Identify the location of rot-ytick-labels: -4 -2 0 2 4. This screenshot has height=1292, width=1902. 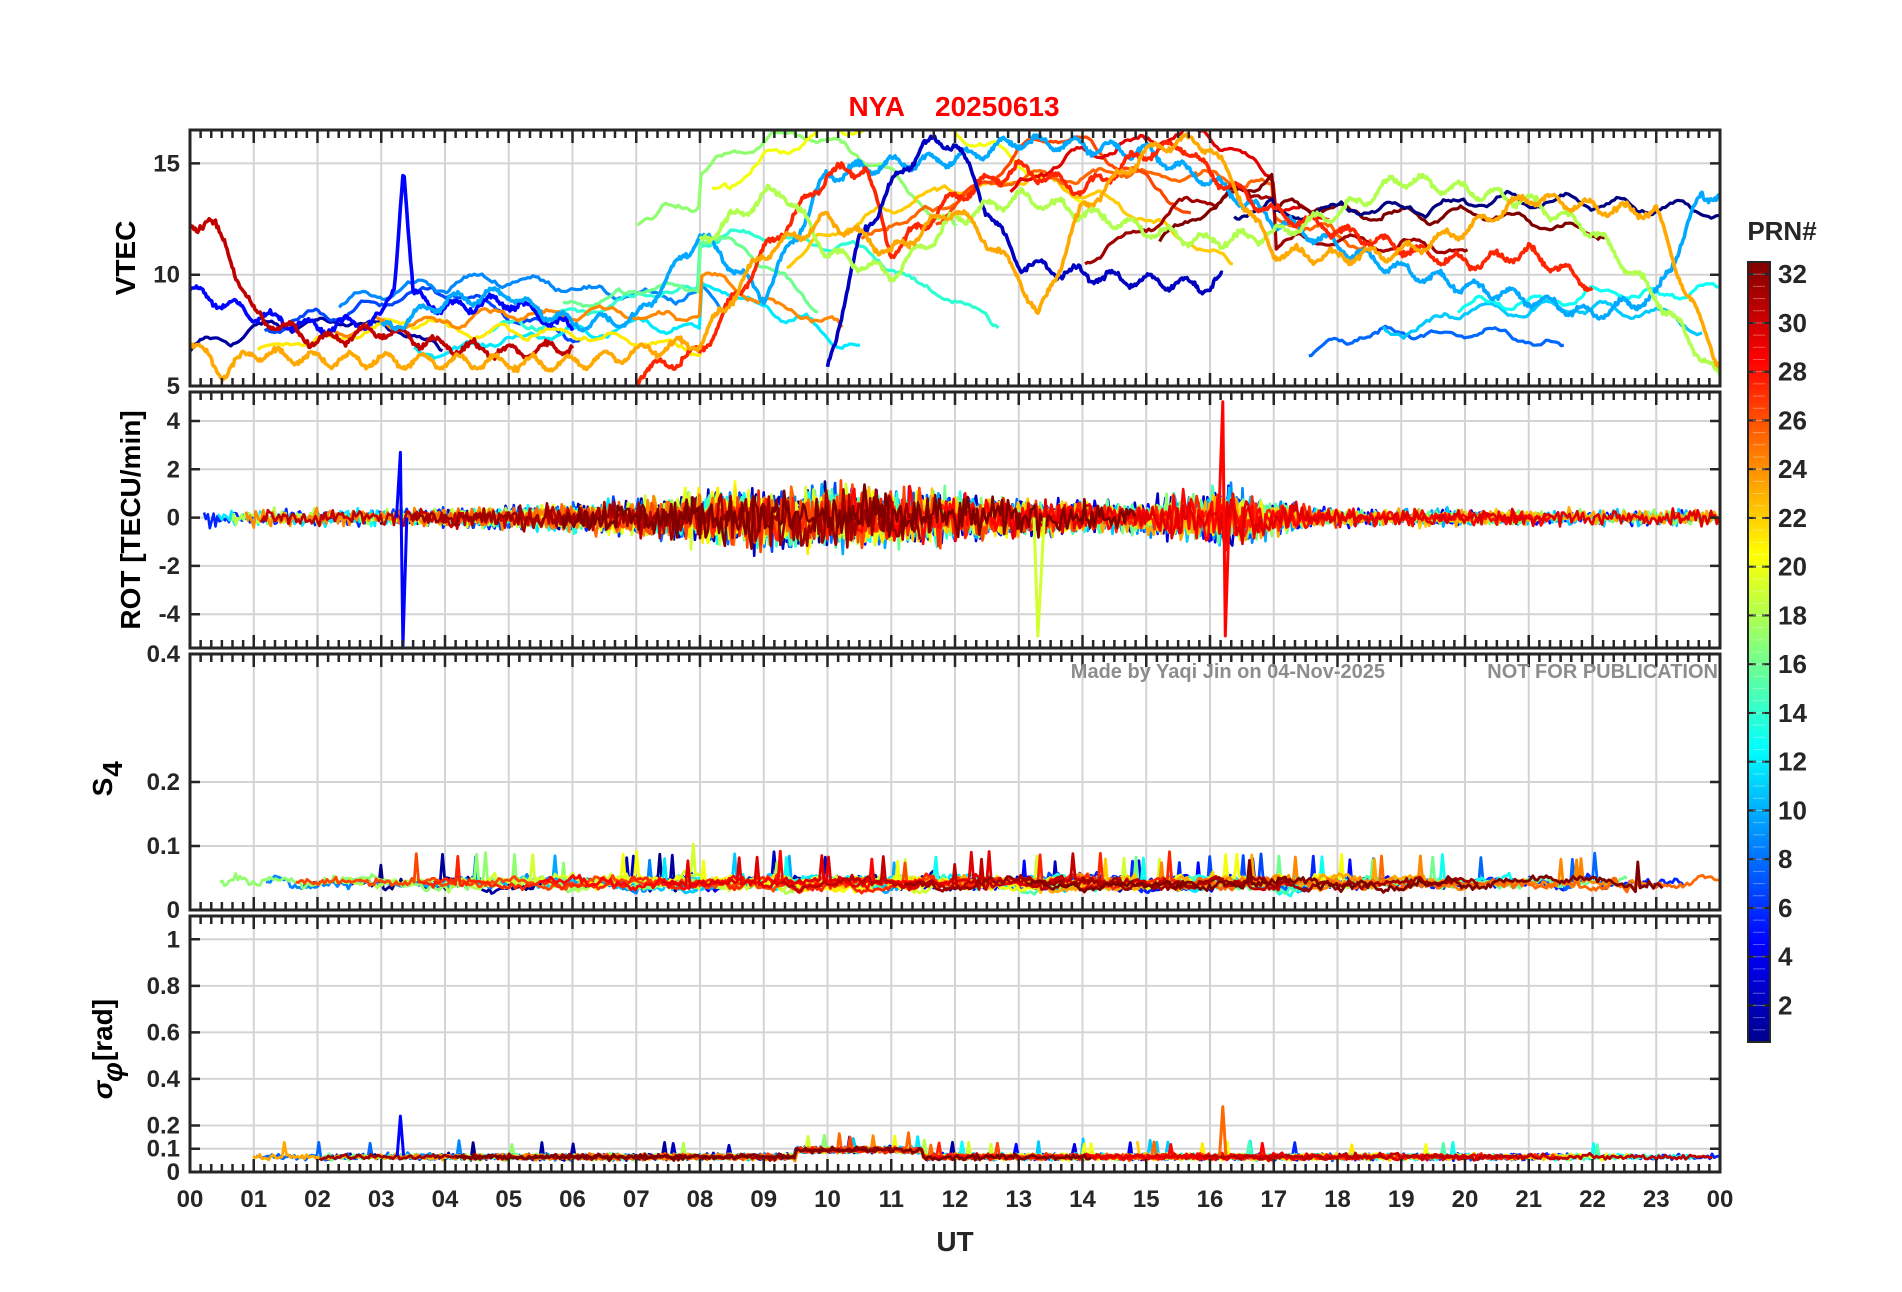
(170, 518).